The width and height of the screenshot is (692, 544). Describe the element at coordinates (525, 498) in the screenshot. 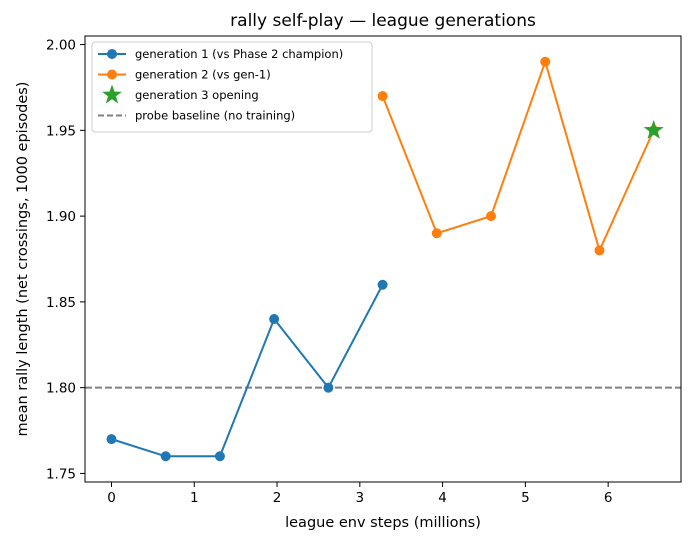

I see `x-tick-label-5: 5` at that location.